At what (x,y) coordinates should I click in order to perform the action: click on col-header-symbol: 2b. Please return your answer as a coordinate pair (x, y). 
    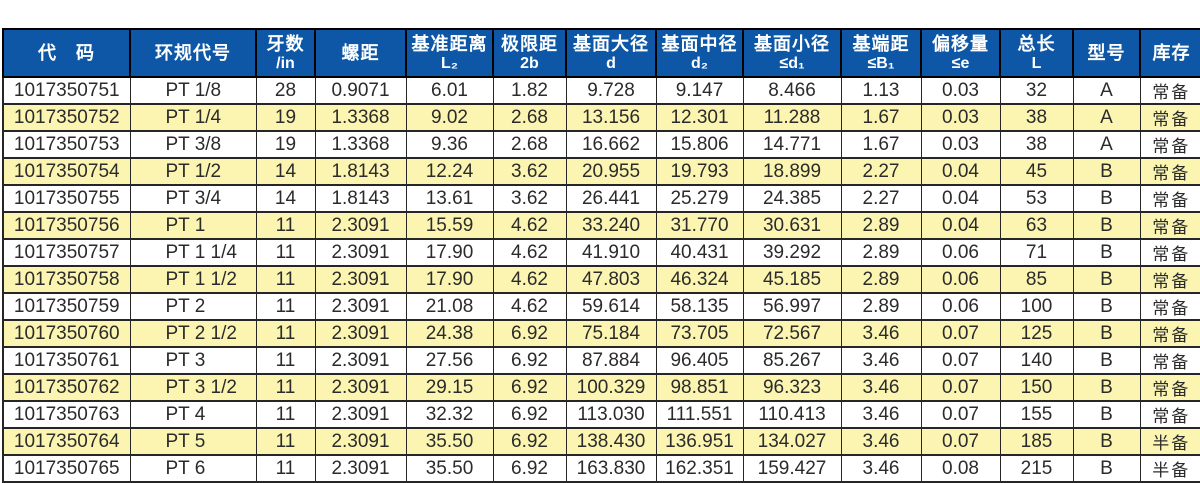
    Looking at the image, I should click on (529, 63).